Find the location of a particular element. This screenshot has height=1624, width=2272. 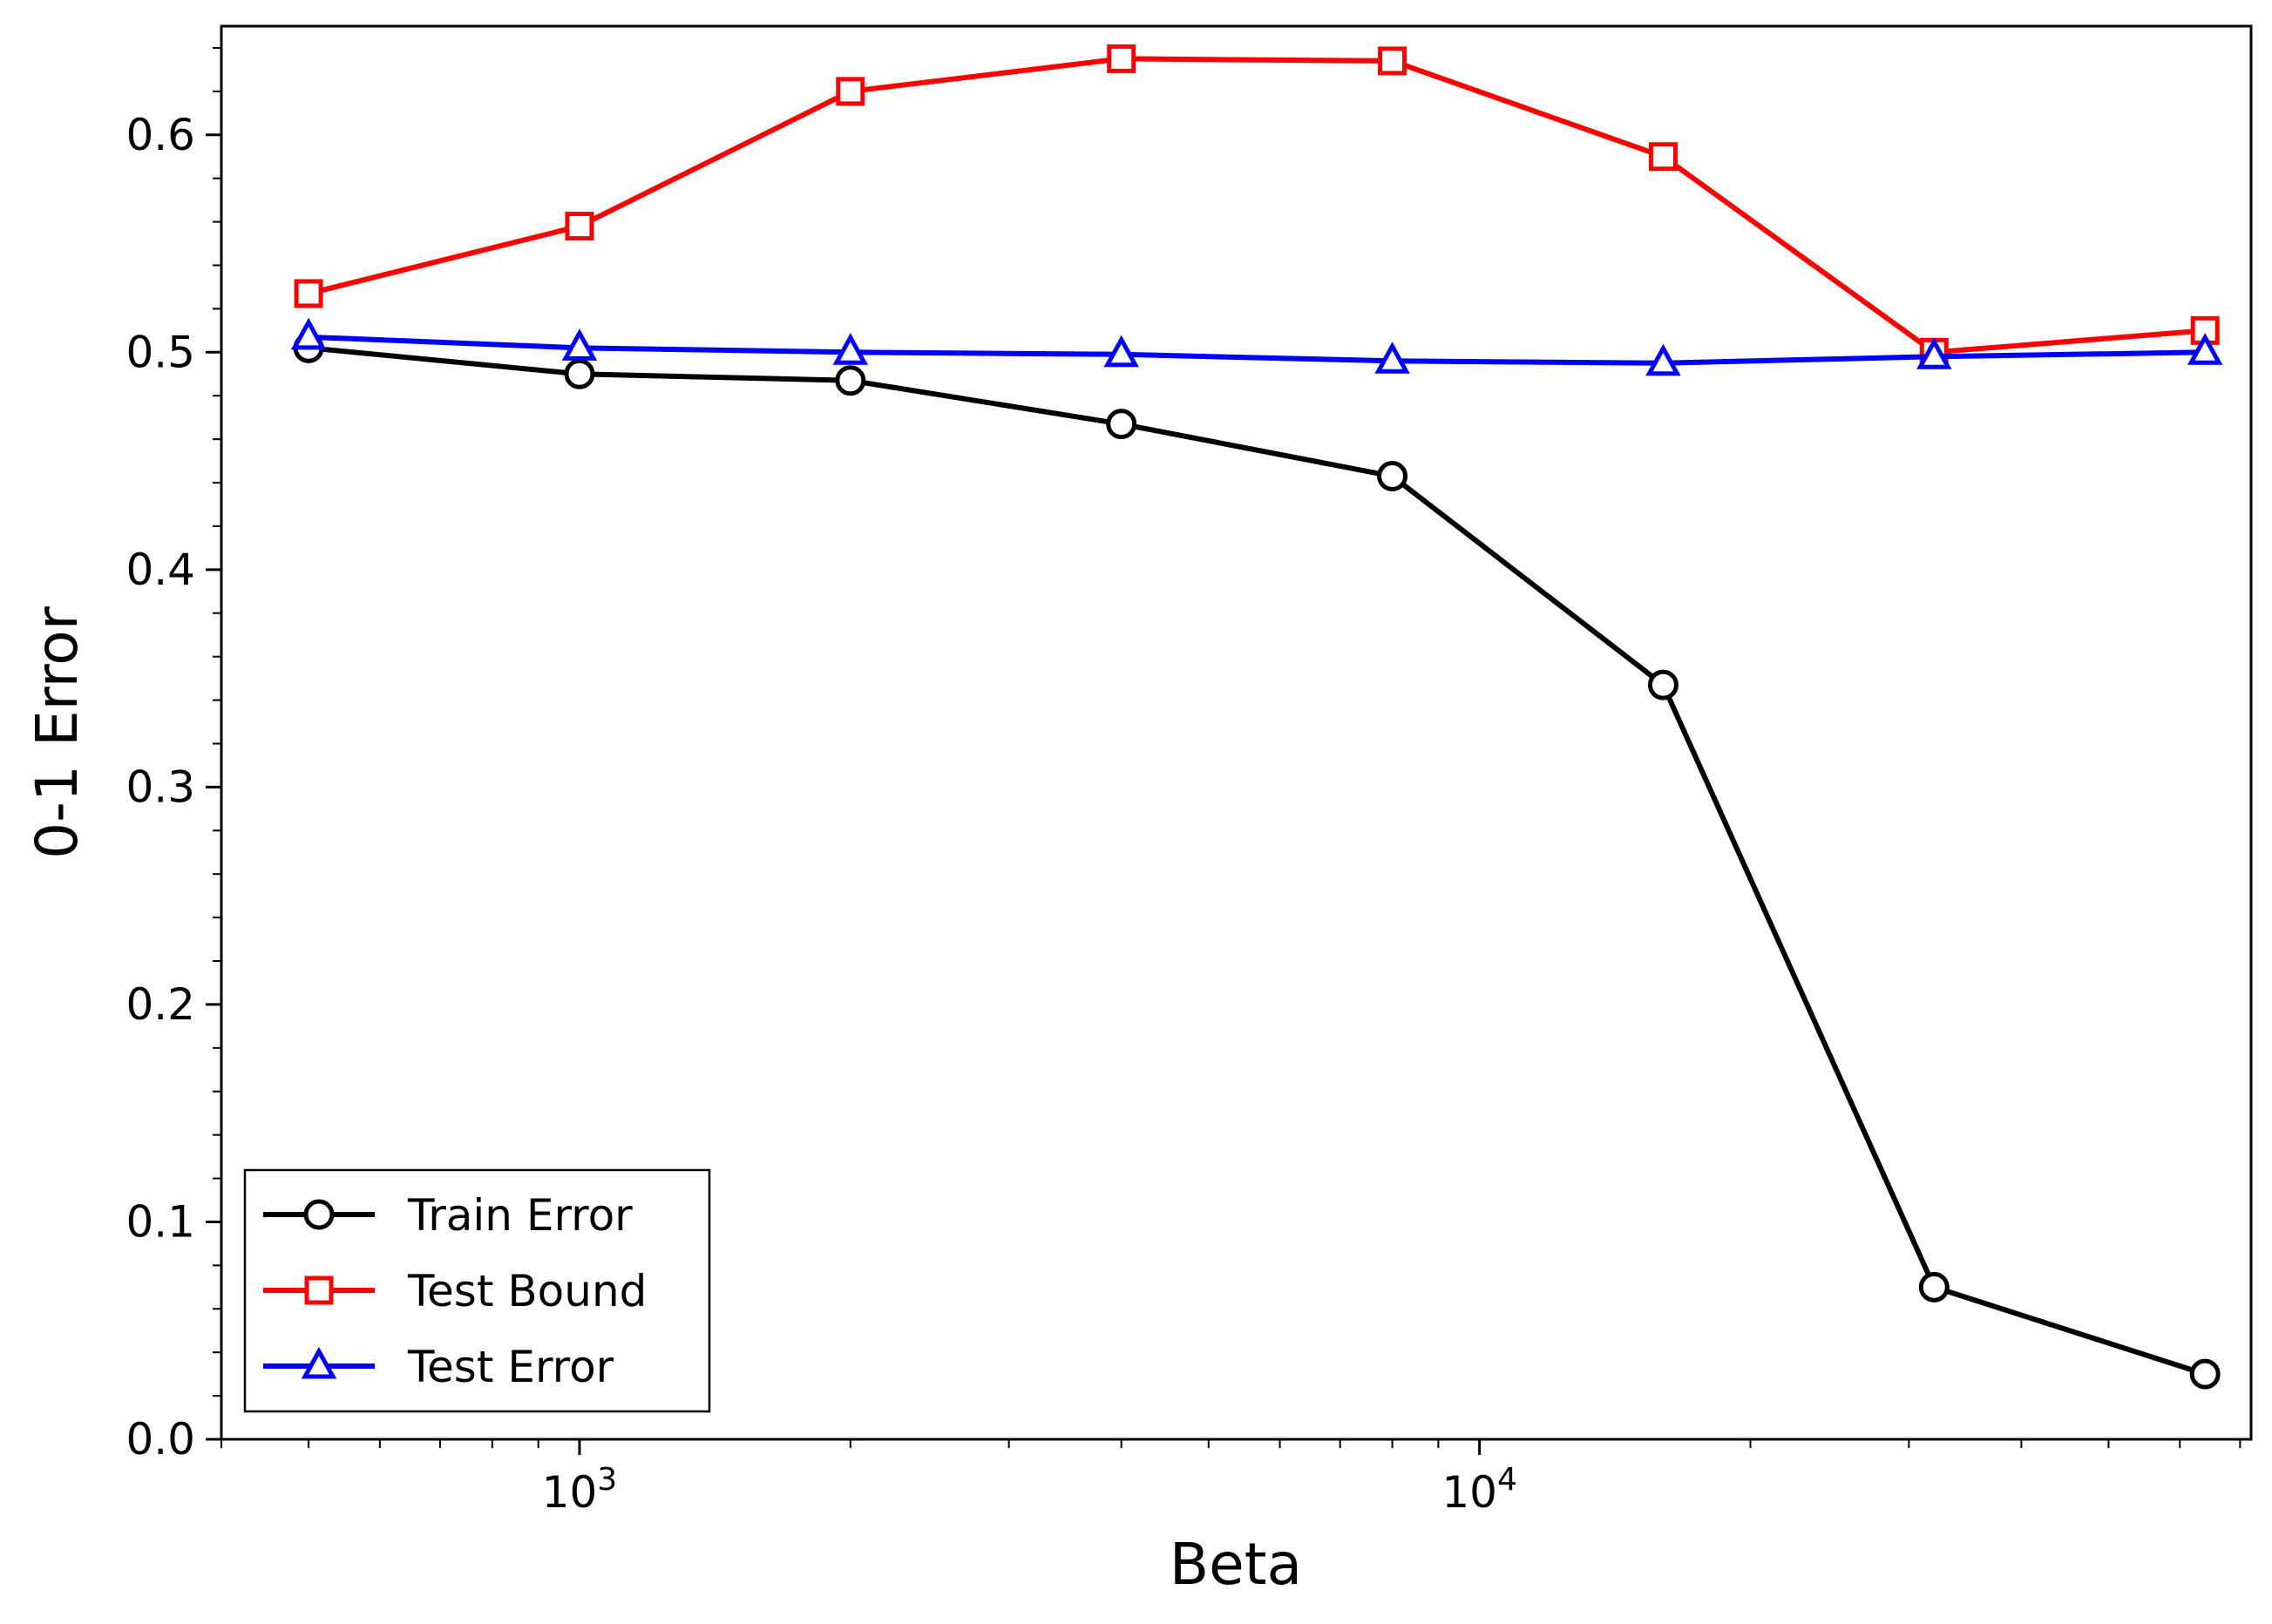

legend-items: Train Error Test Bound Test Error is located at coordinates (455, 1291).